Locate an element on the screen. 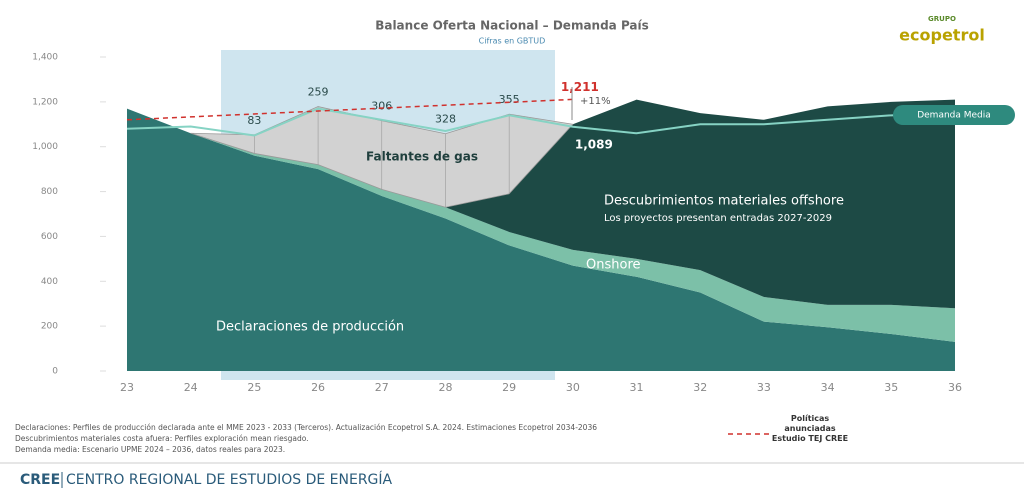 This screenshot has height=495, width=1024. y-tick-label: 1,400 is located at coordinates (45, 58).